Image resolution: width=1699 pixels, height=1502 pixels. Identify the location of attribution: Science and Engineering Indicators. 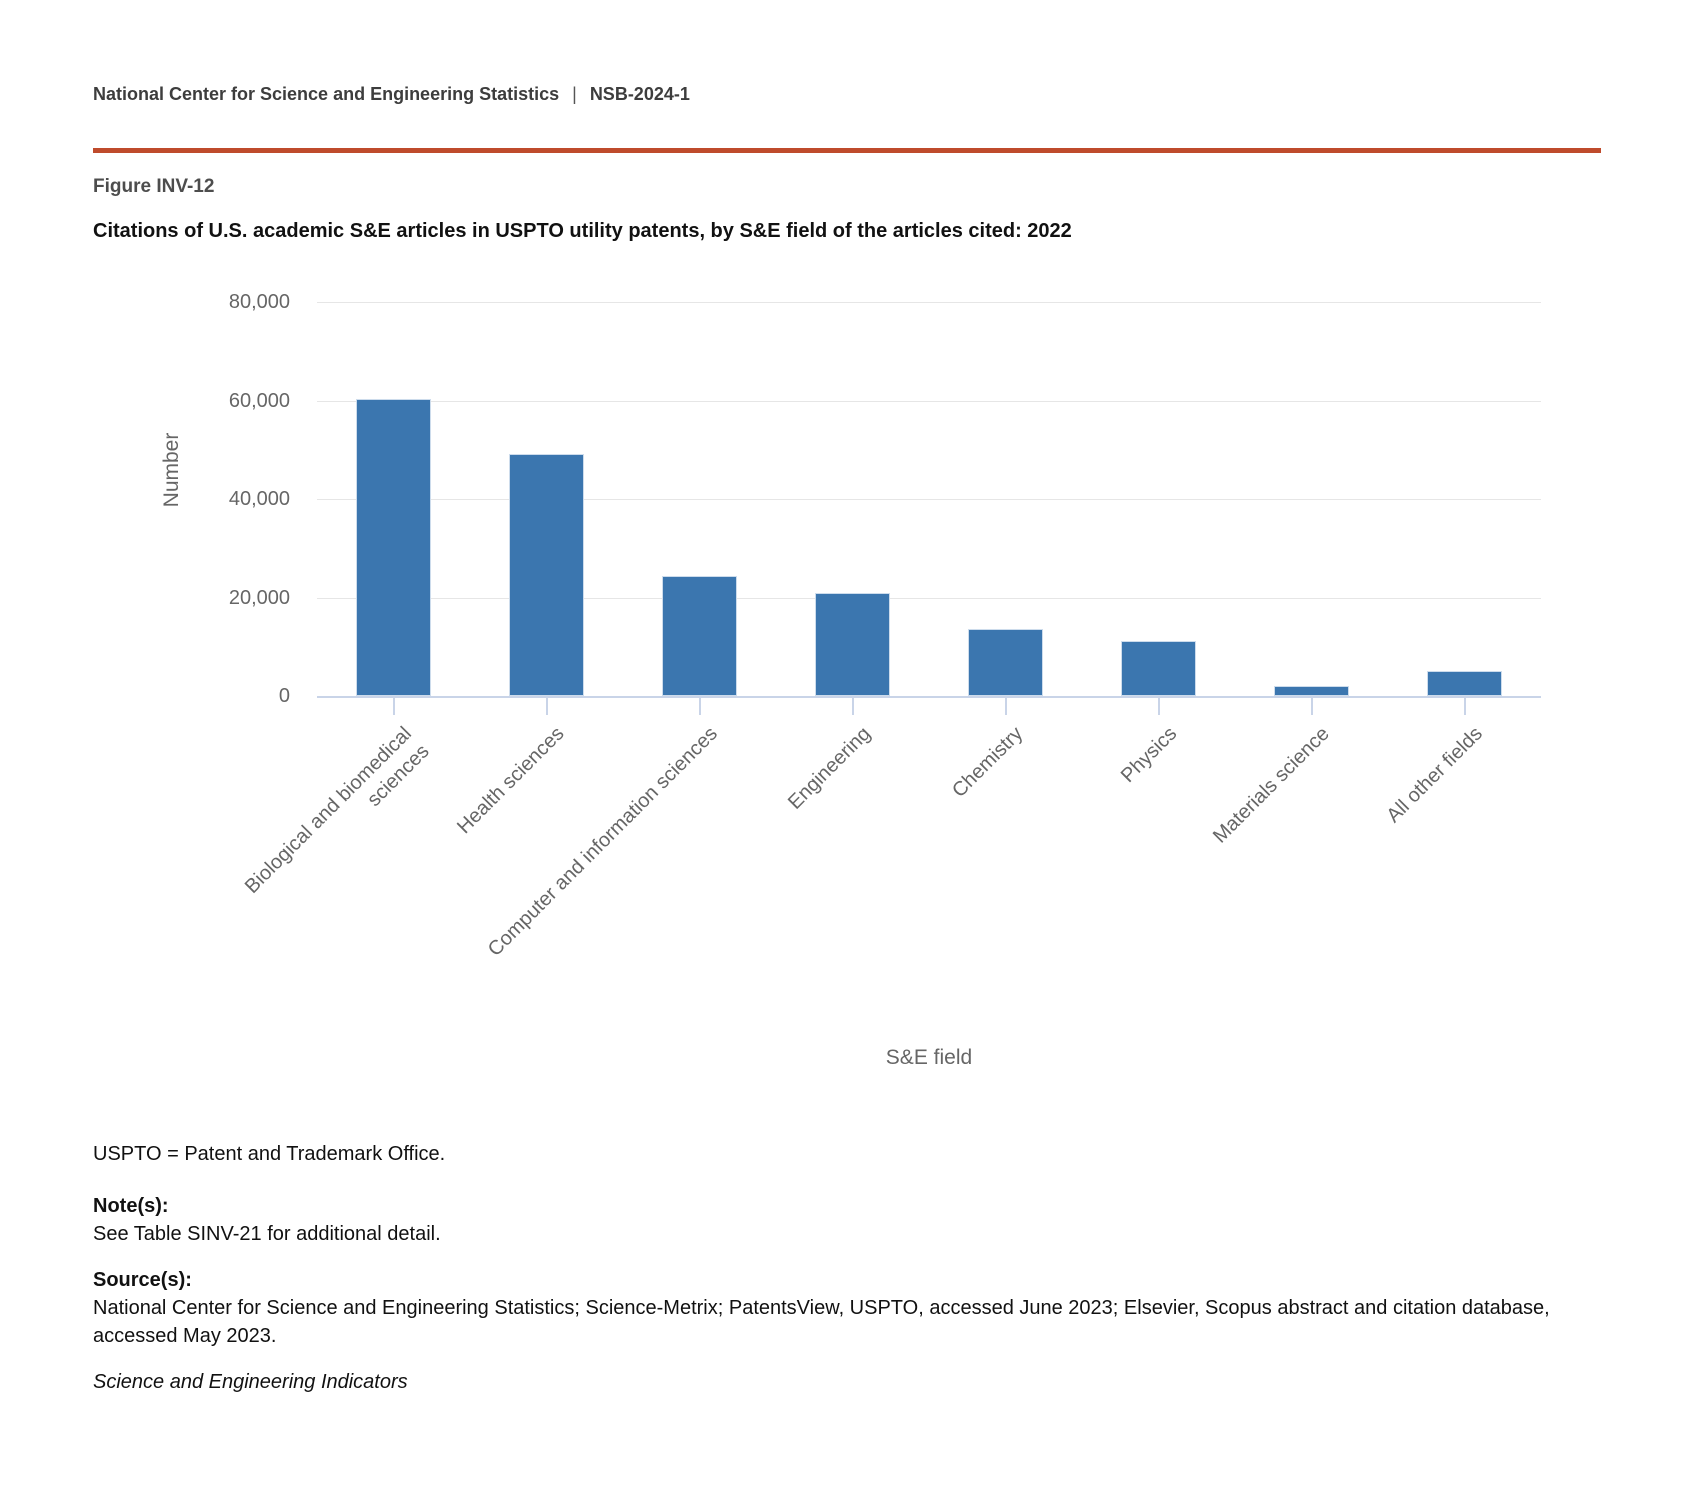
(250, 1382).